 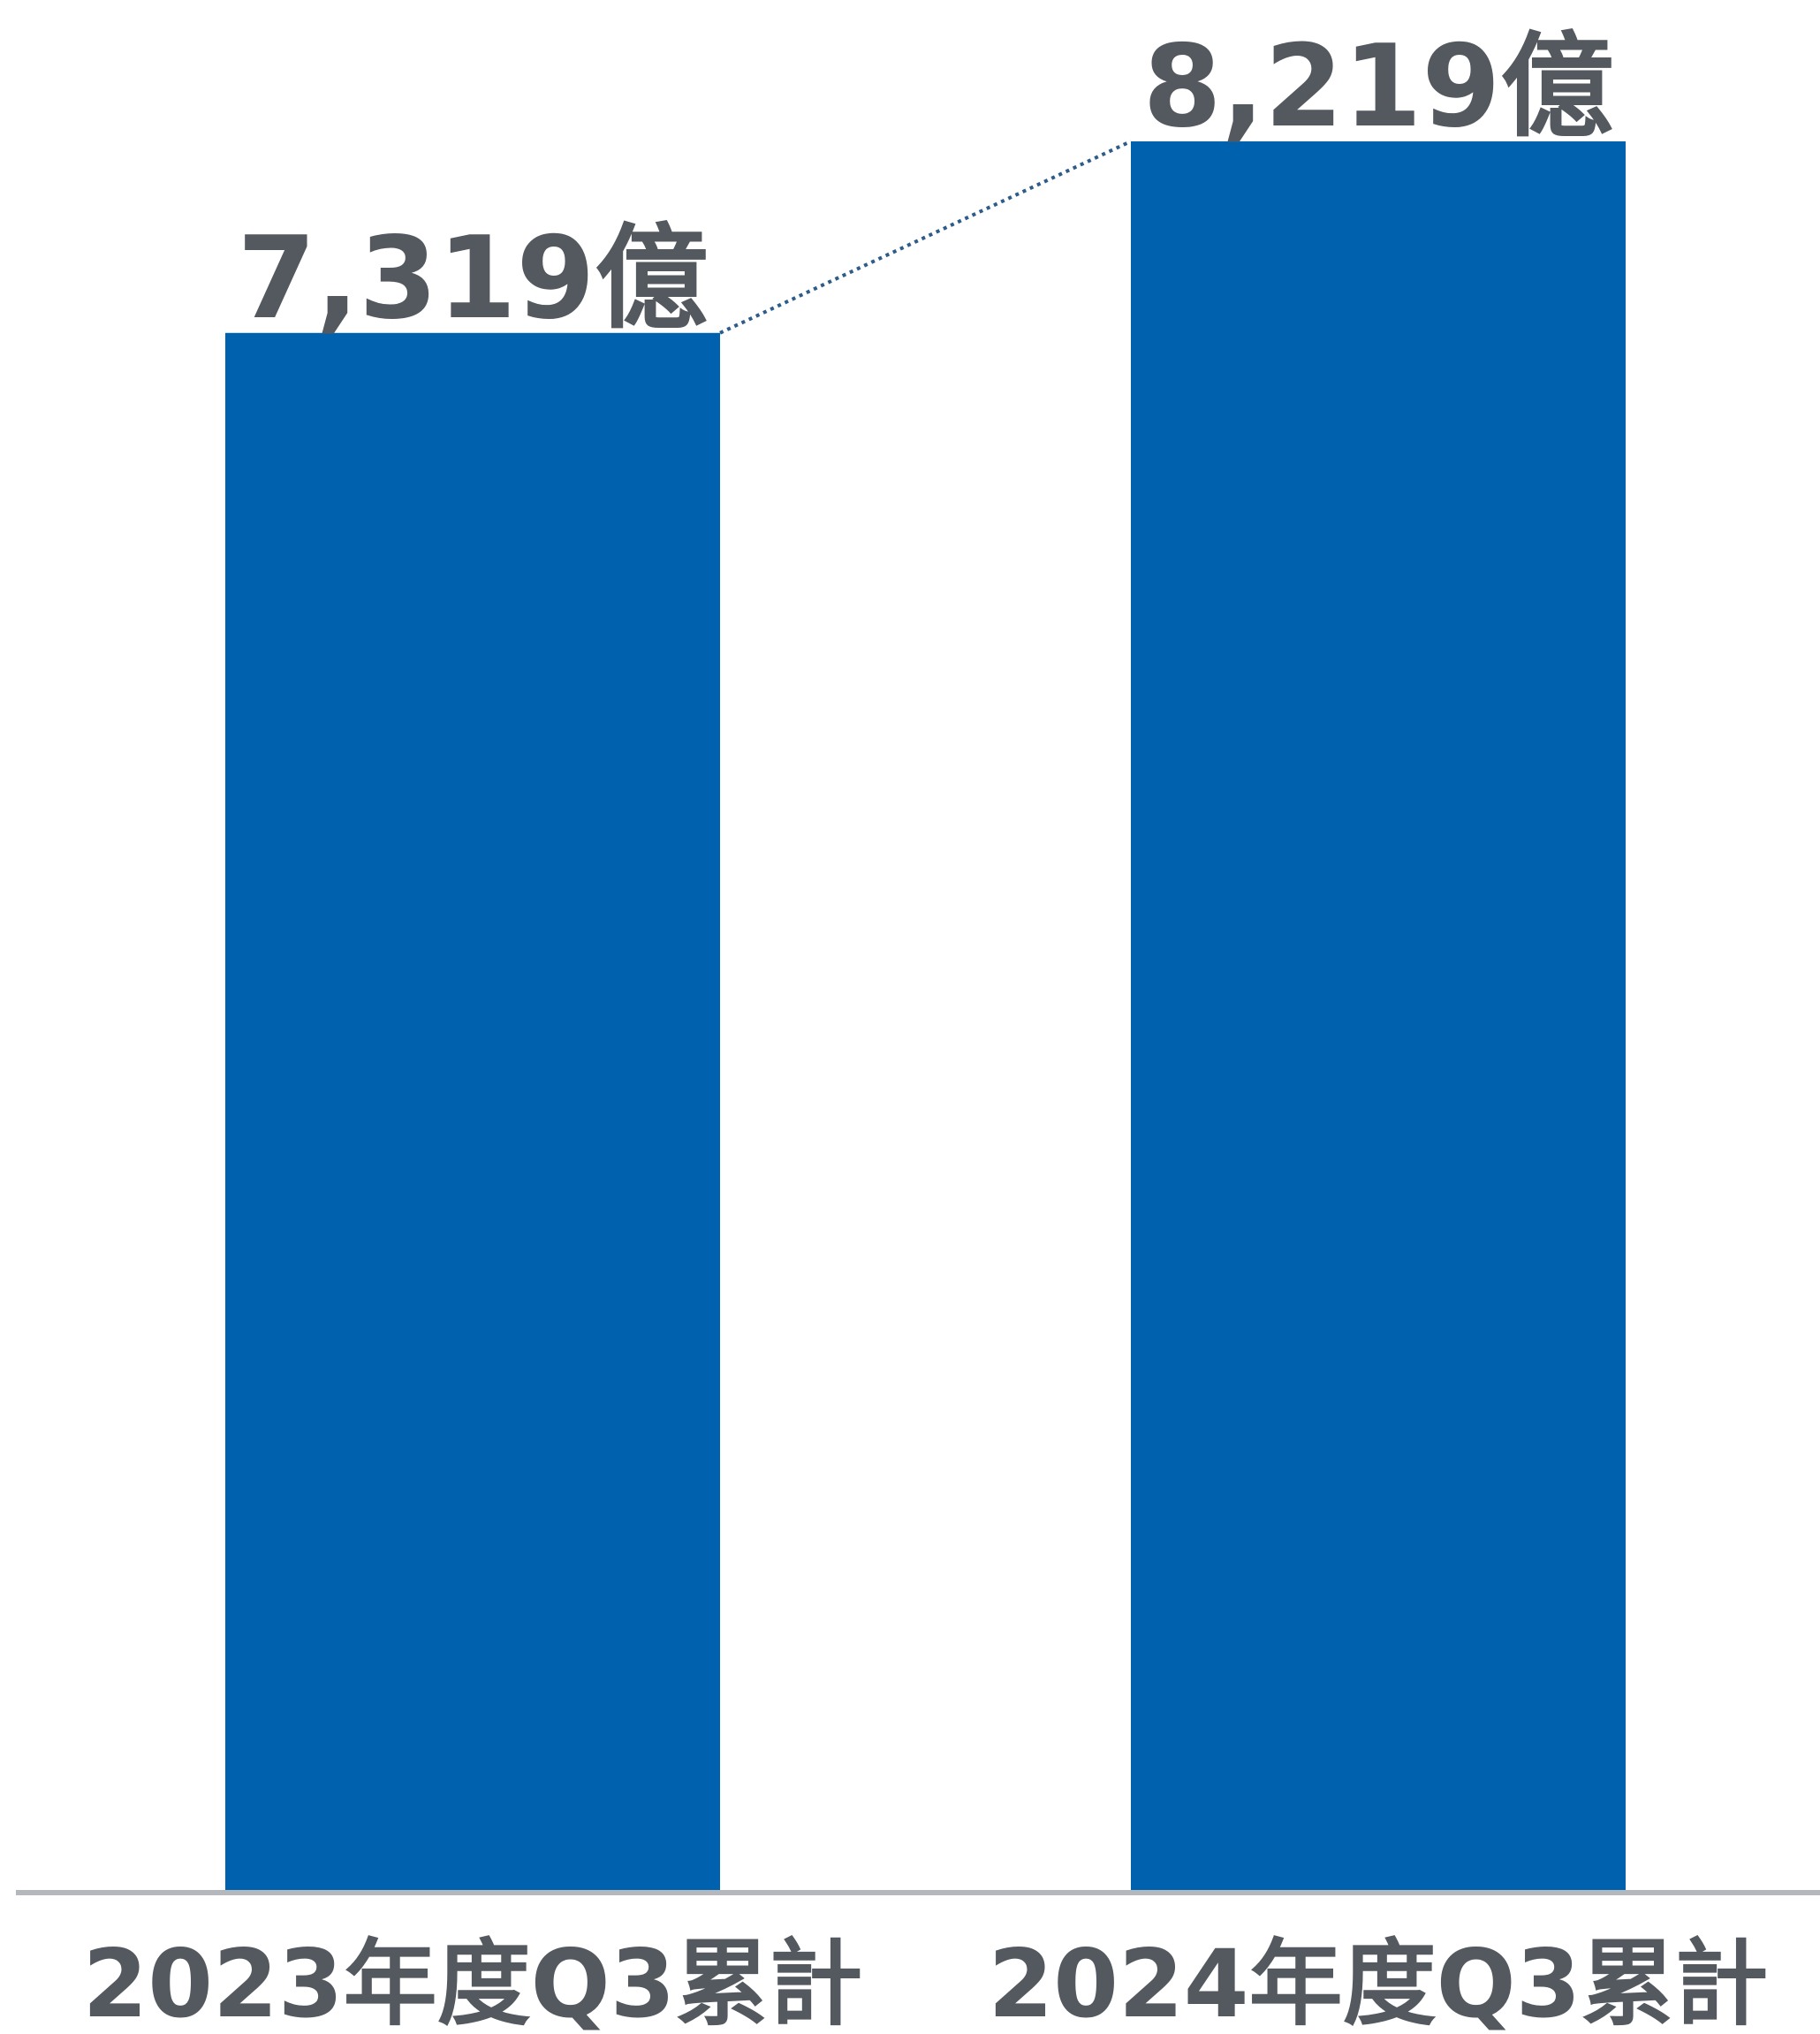 What do you see at coordinates (1378, 87) in the screenshot?
I see `bar-value-label-2: 8,219億` at bounding box center [1378, 87].